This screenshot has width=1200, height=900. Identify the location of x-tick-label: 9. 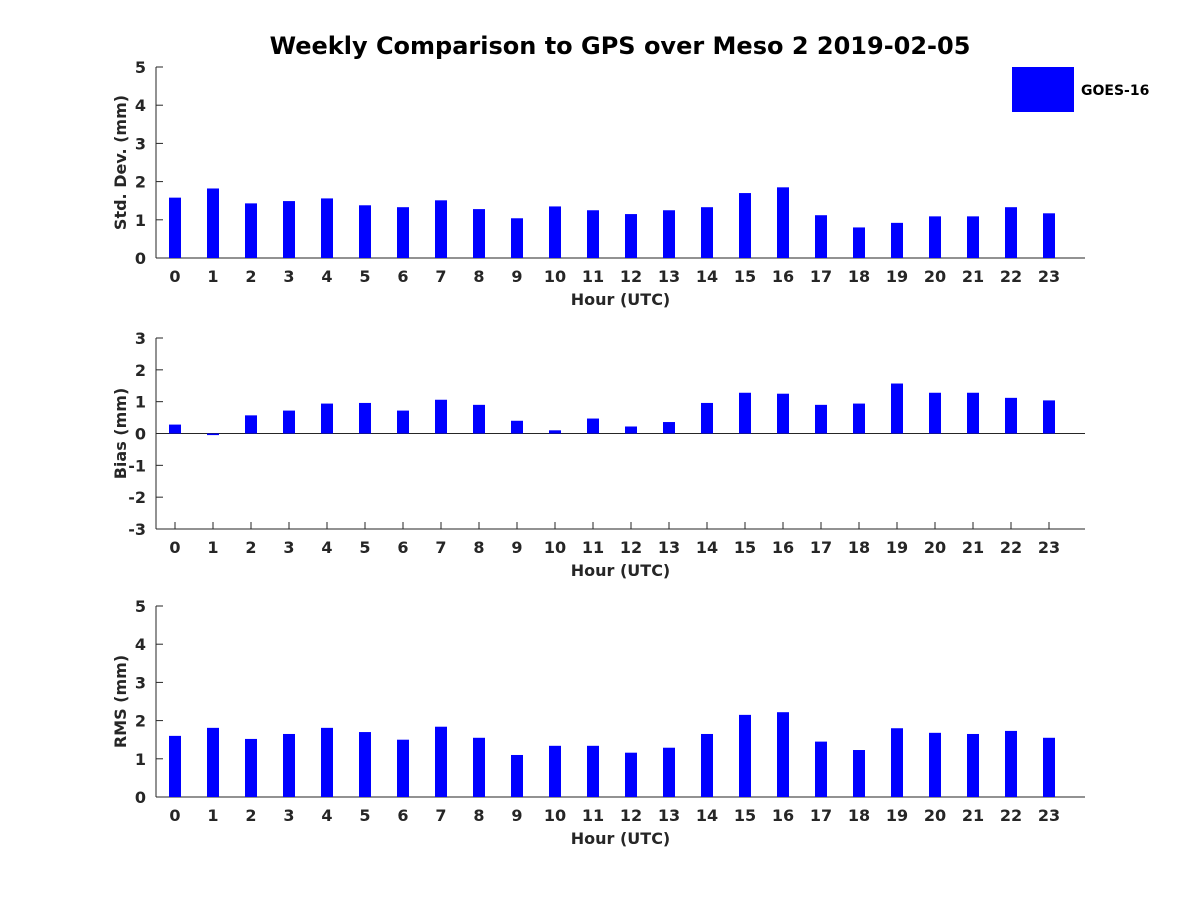
(516, 547).